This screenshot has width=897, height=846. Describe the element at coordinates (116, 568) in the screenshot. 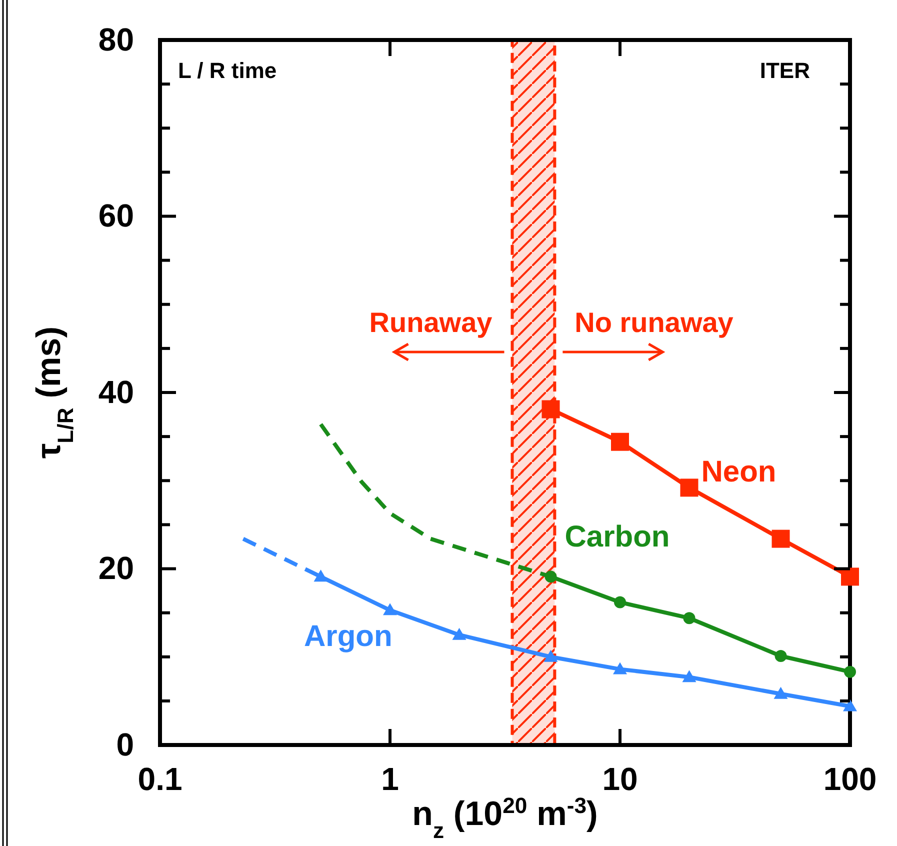

I see `y-tick-label: 20` at that location.